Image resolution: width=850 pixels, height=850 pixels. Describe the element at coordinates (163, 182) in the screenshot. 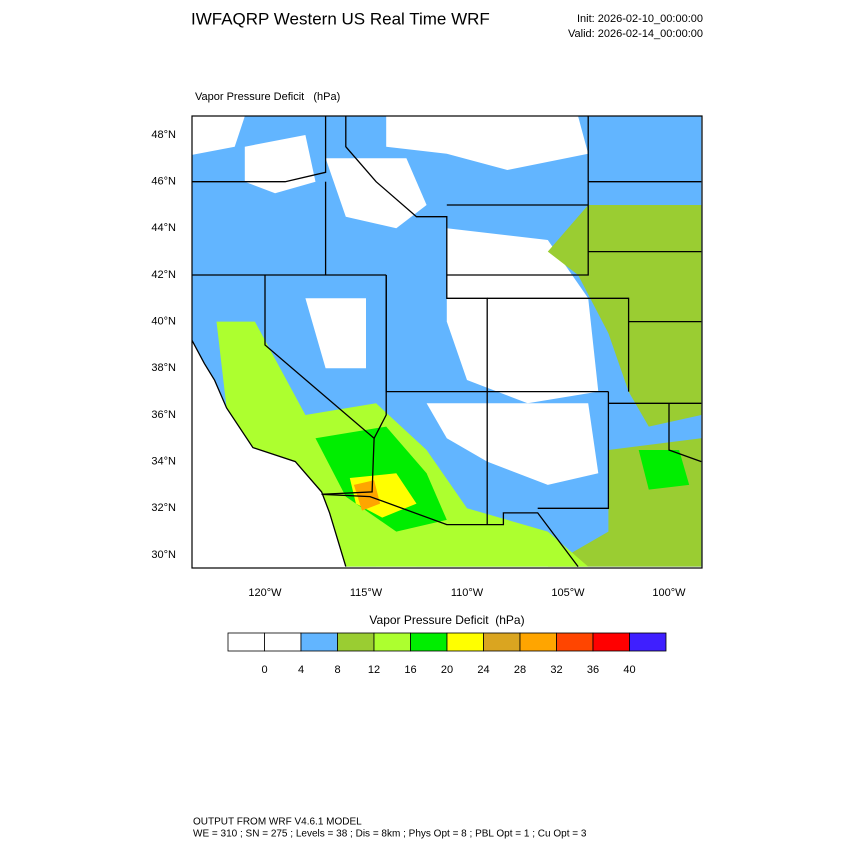

I see `lat-label: 46°N` at that location.